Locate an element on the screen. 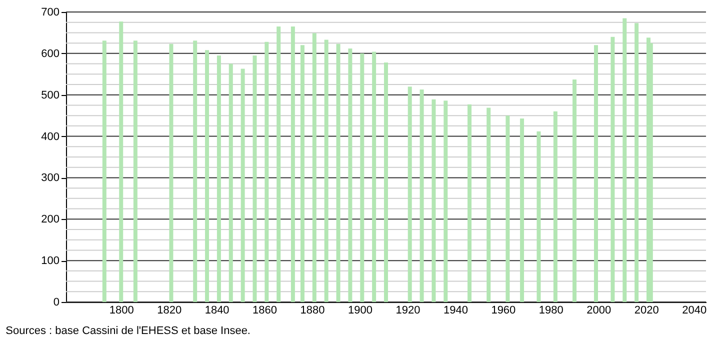  x-tick-label: 1860 is located at coordinates (265, 310).